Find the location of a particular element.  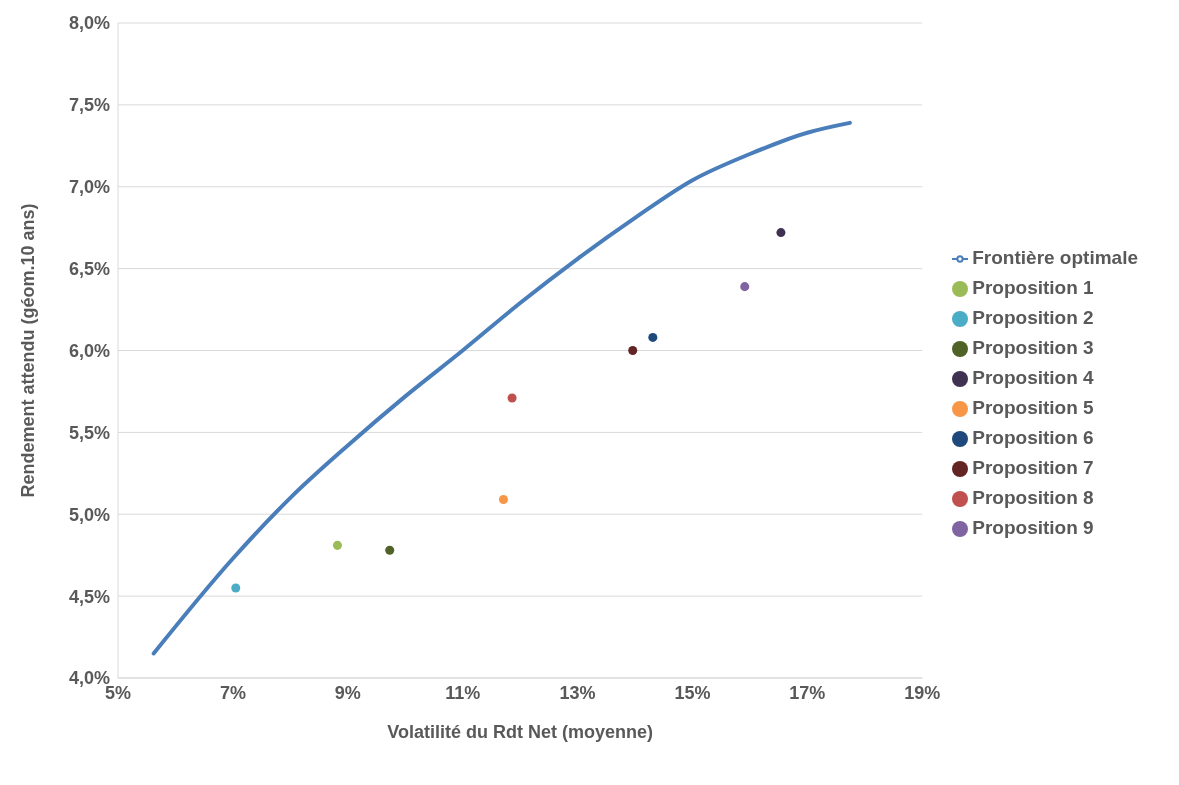

x-tick-label: 15% is located at coordinates (692, 692).